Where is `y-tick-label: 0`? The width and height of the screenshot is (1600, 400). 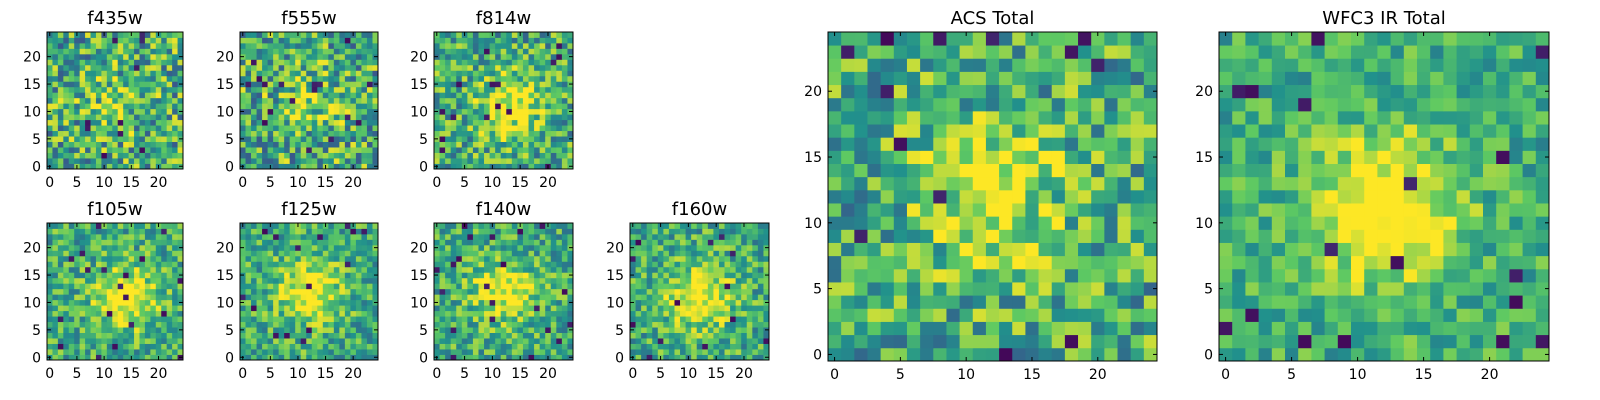
y-tick-label: 0 is located at coordinates (229, 167).